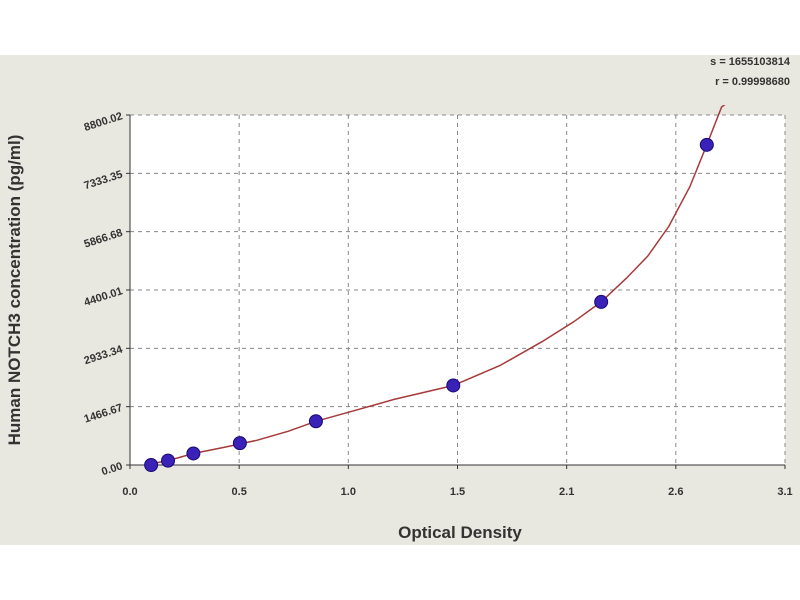 Image resolution: width=800 pixels, height=600 pixels. I want to click on x-tick-label: 0.5, so click(239, 492).